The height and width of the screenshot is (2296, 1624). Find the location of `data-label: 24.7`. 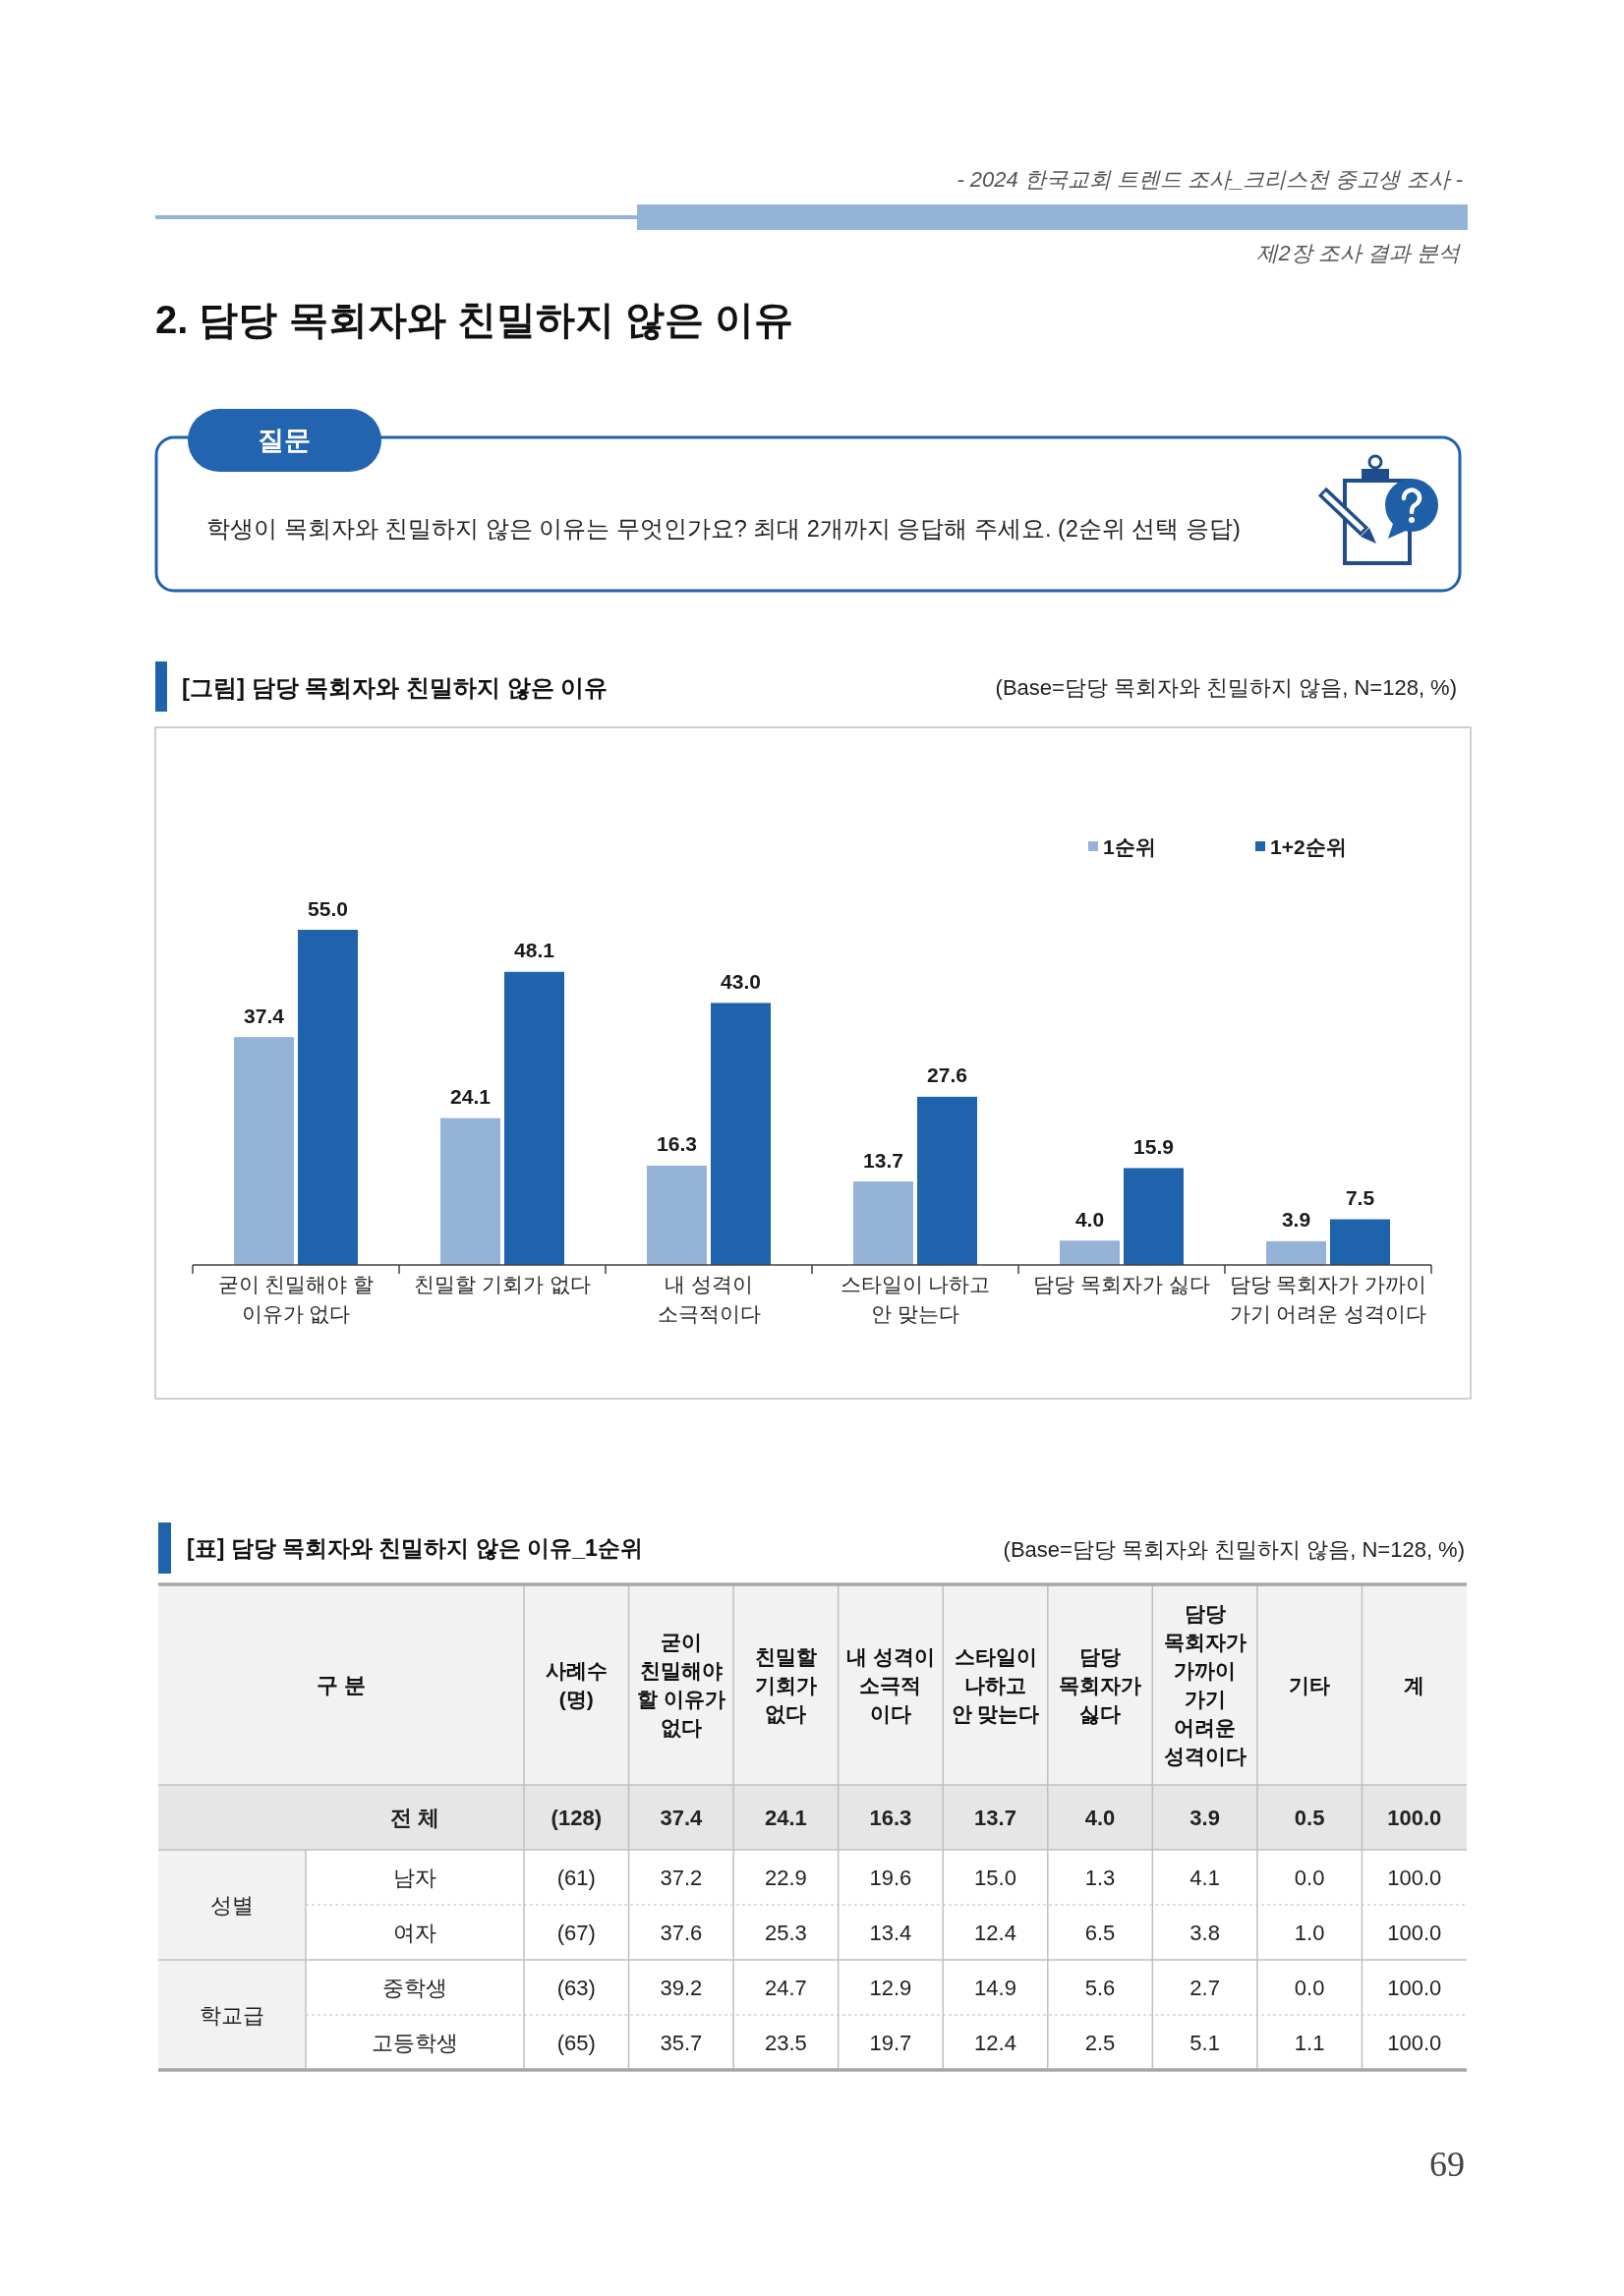

data-label: 24.7 is located at coordinates (785, 1988).